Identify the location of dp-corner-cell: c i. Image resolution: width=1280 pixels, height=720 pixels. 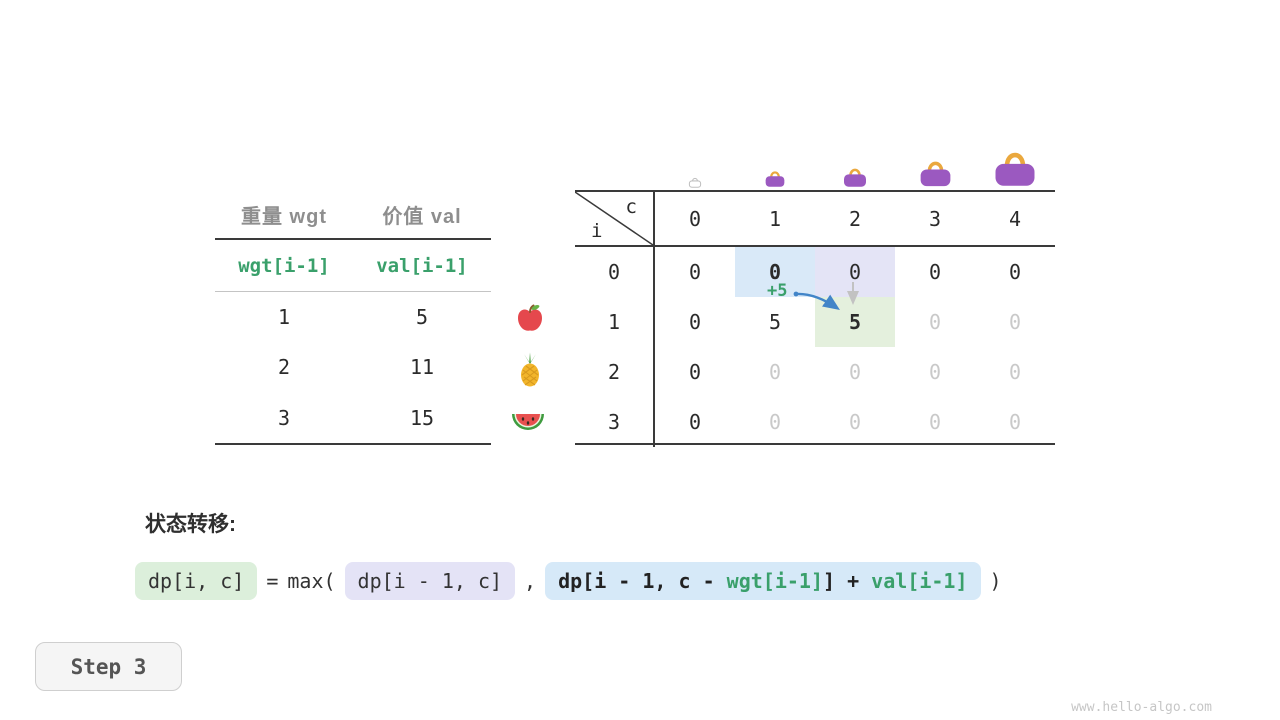
(615, 218).